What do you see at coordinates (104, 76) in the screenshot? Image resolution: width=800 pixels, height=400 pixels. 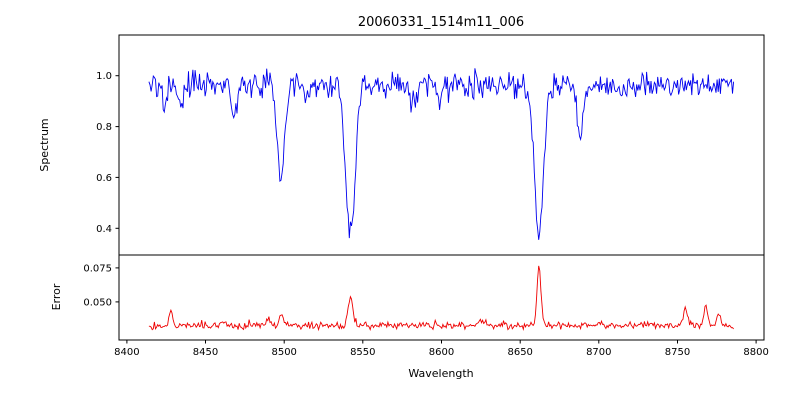 I see `spectrum-y-tick-label: 1.0` at bounding box center [104, 76].